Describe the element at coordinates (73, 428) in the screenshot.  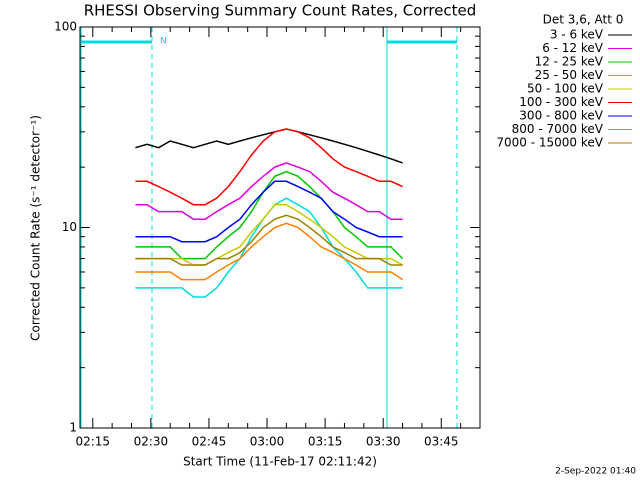
I see `y-tick-label: 1` at that location.